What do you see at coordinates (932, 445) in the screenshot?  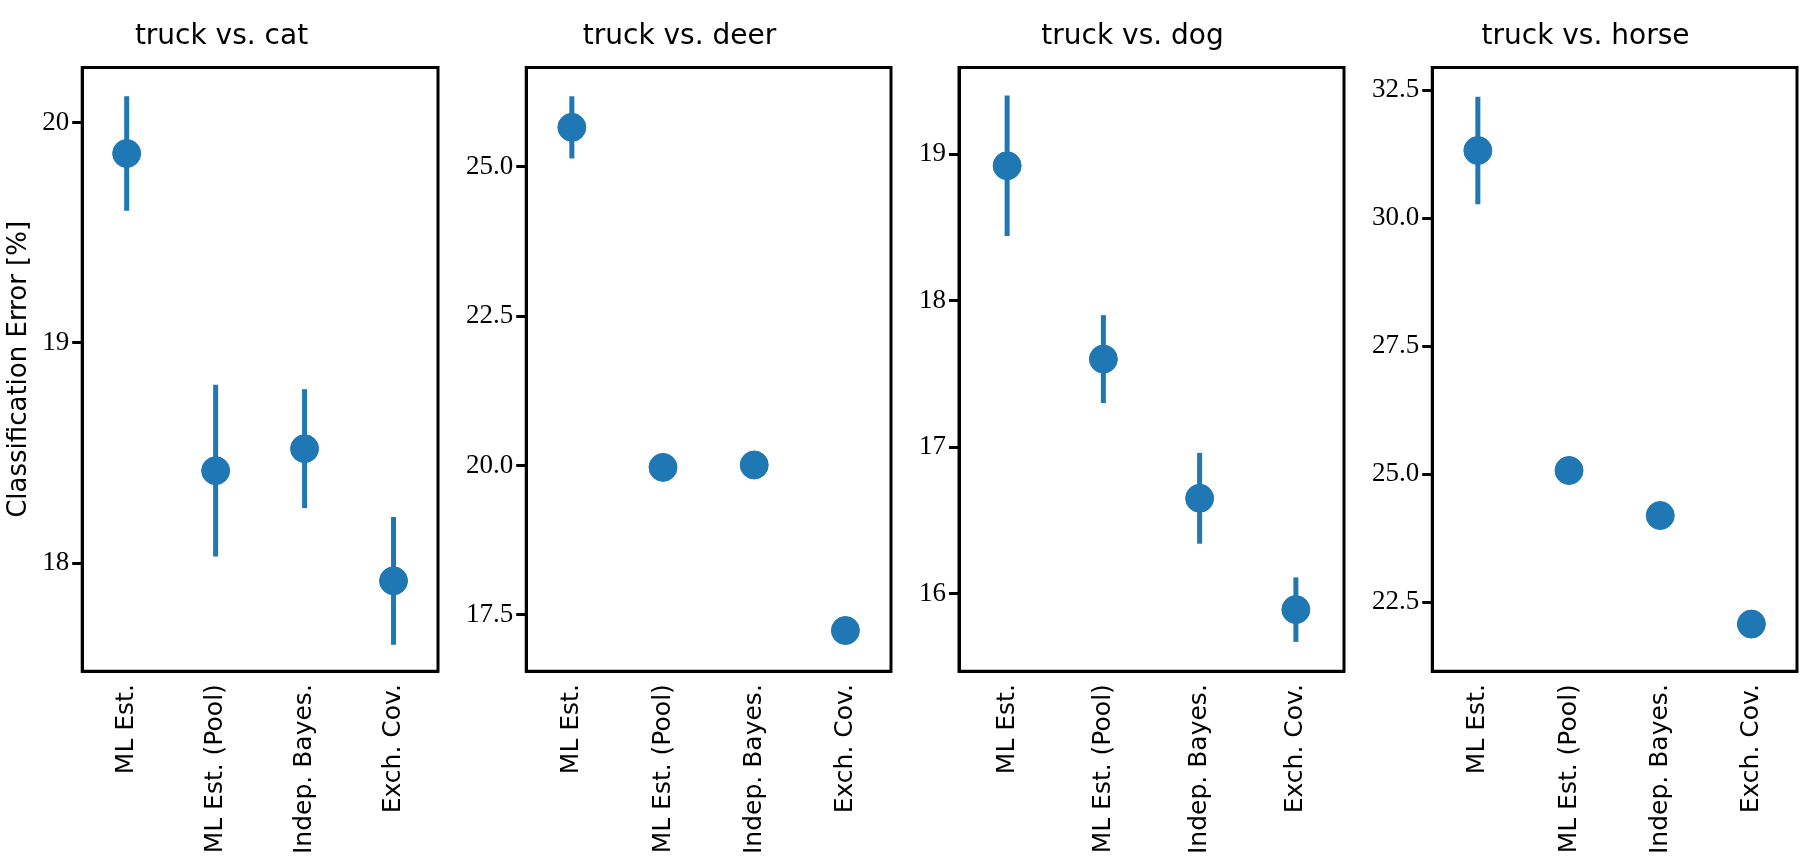 I see `y-tick-label: 17` at bounding box center [932, 445].